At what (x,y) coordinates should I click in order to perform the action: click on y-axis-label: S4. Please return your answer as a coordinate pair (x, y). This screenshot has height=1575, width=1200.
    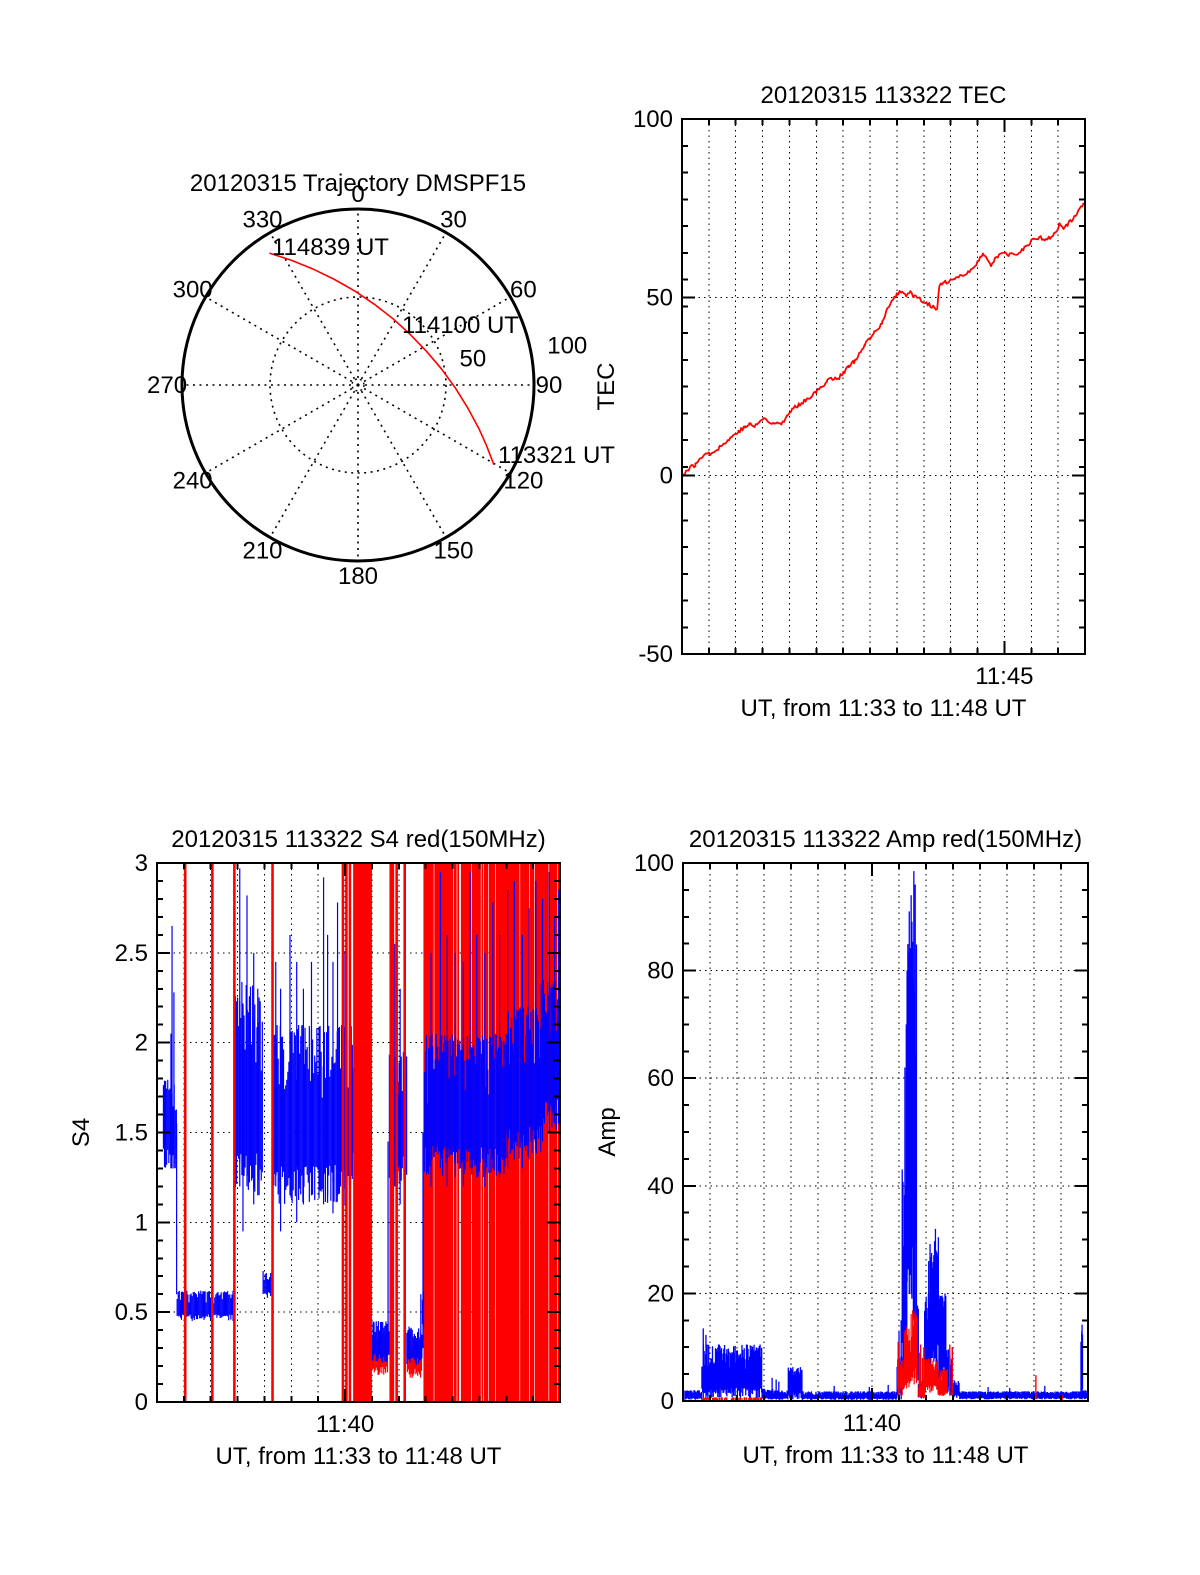
    Looking at the image, I should click on (81, 1132).